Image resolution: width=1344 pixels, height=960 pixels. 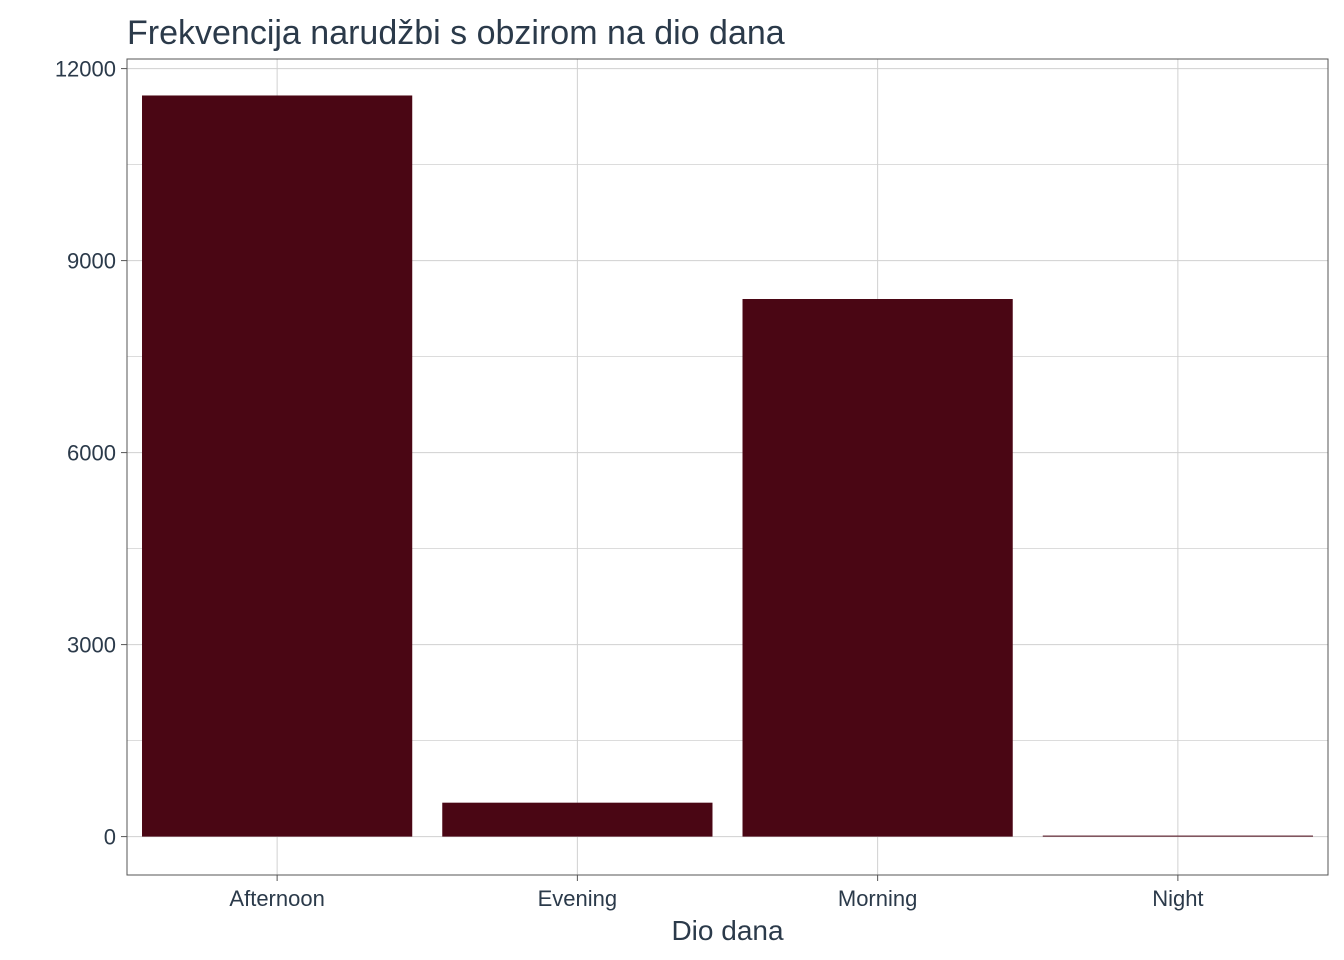 I want to click on bar-night, so click(x=1177, y=836).